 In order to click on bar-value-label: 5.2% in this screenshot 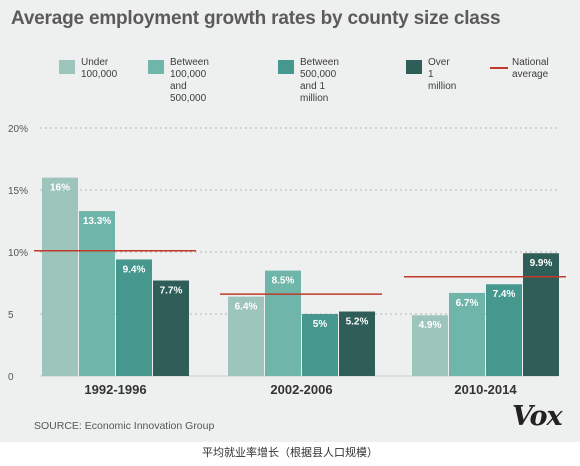, I will do `click(357, 322)`.